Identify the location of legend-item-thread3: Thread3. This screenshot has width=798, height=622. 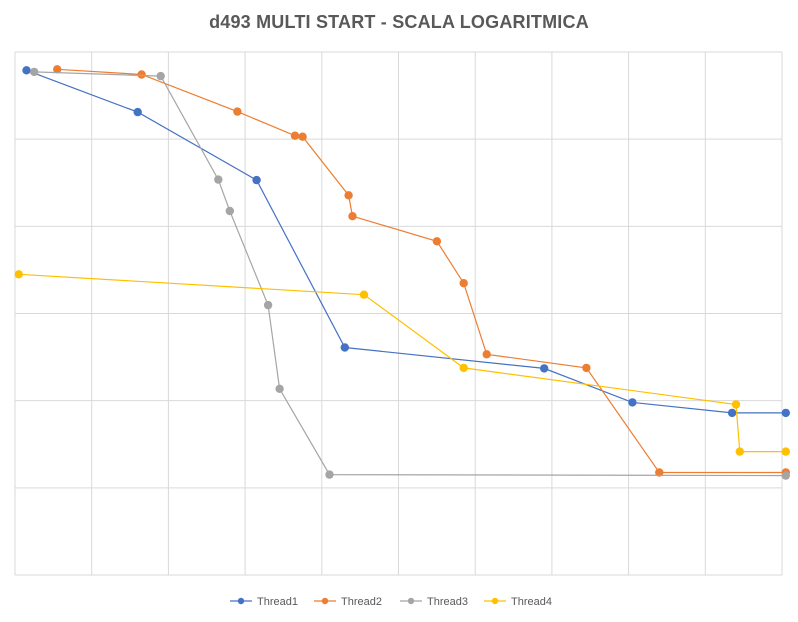
(434, 602).